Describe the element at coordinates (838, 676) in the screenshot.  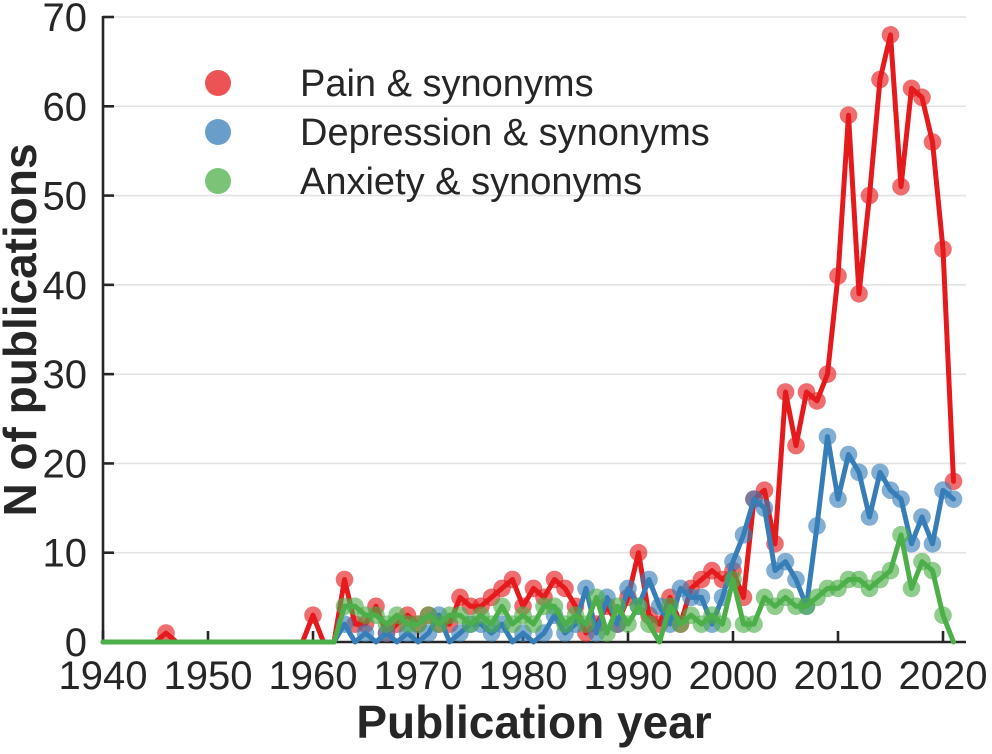
I see `x-tick-label: 2010` at that location.